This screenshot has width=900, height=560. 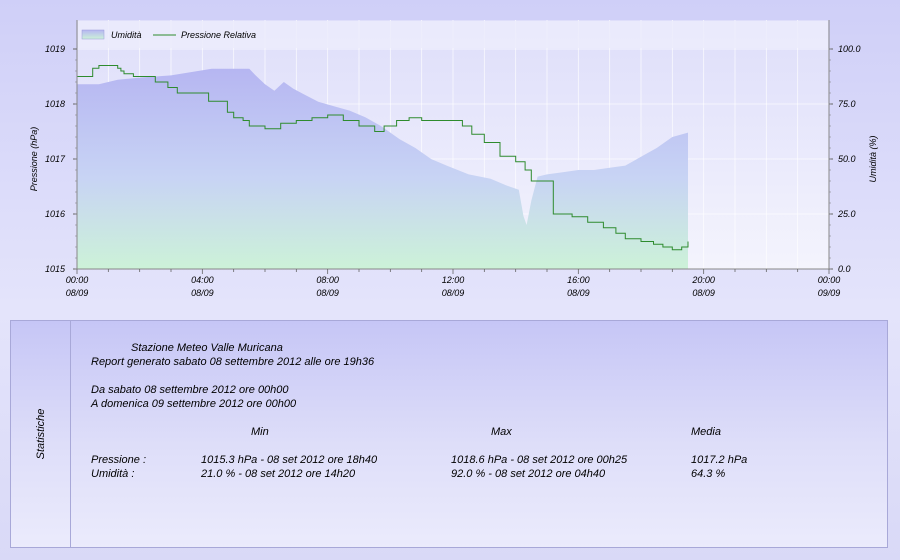 I want to click on x-tick-time: 16:00, so click(x=578, y=280).